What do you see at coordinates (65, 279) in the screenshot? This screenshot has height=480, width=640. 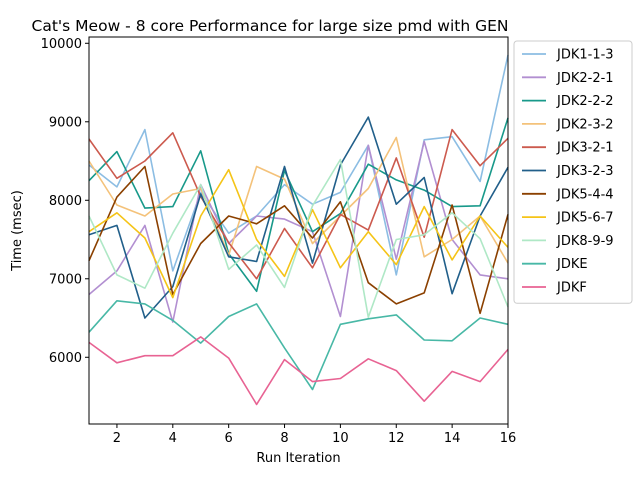 I see `y-tick-label: 7000` at bounding box center [65, 279].